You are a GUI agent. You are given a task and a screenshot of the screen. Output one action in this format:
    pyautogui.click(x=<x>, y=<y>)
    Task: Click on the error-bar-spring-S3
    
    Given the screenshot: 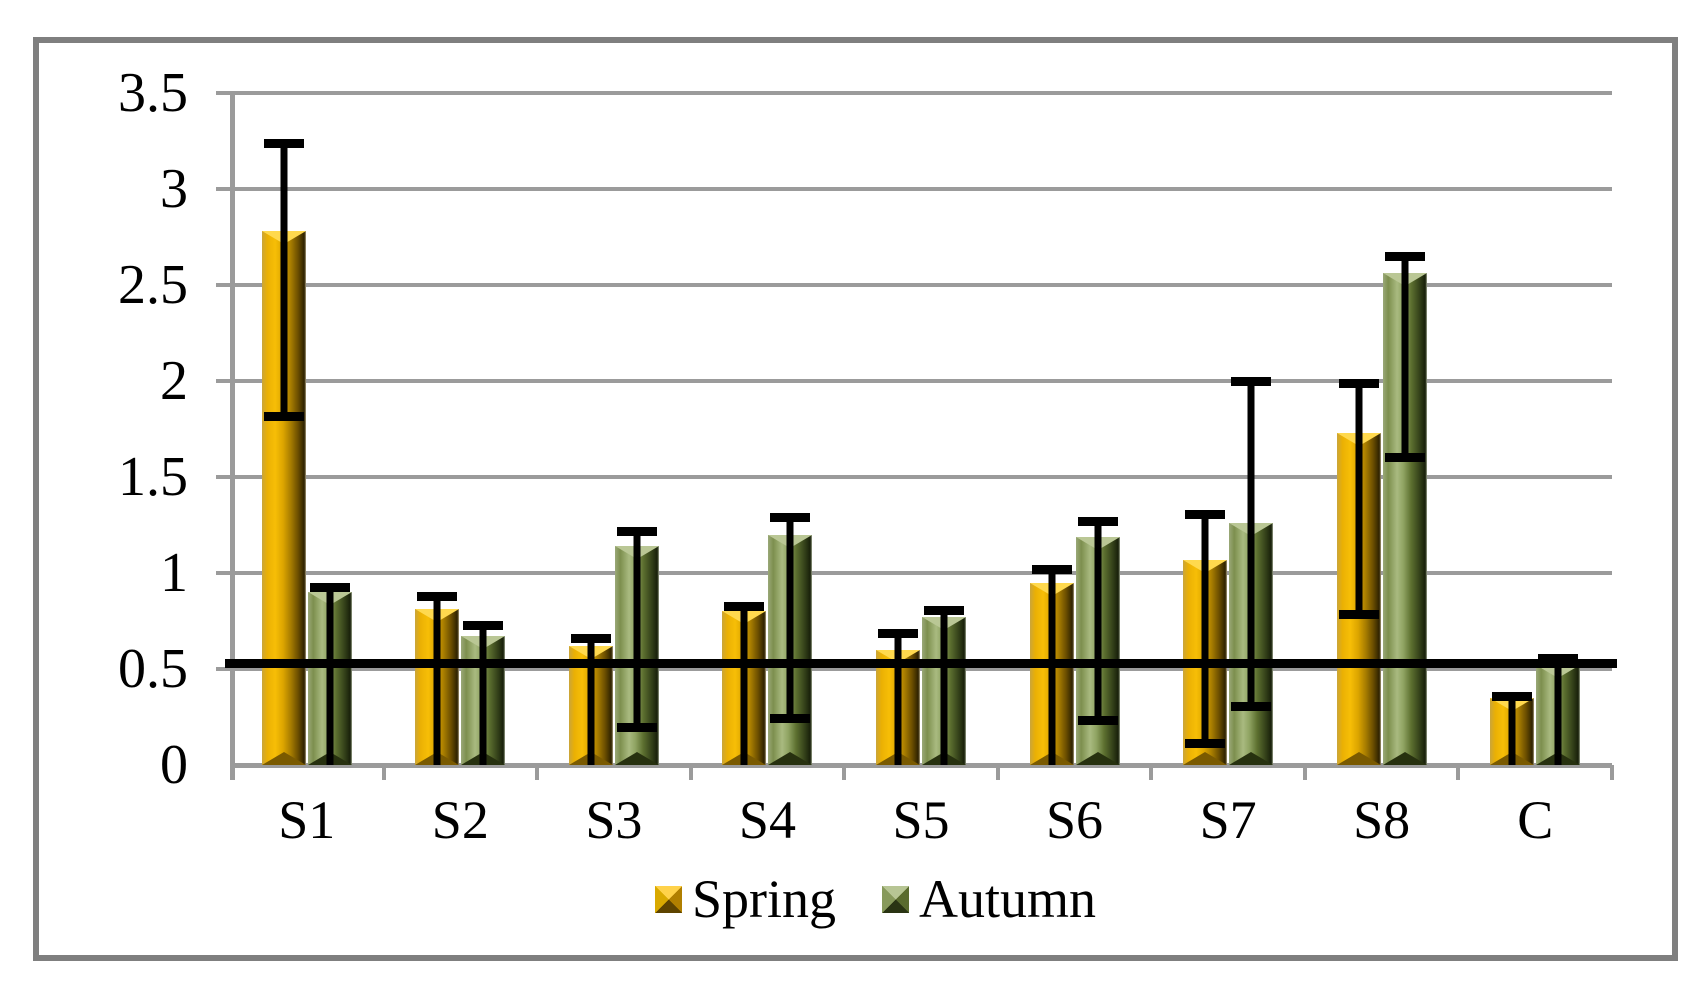 What is the action you would take?
    pyautogui.click(x=590, y=699)
    